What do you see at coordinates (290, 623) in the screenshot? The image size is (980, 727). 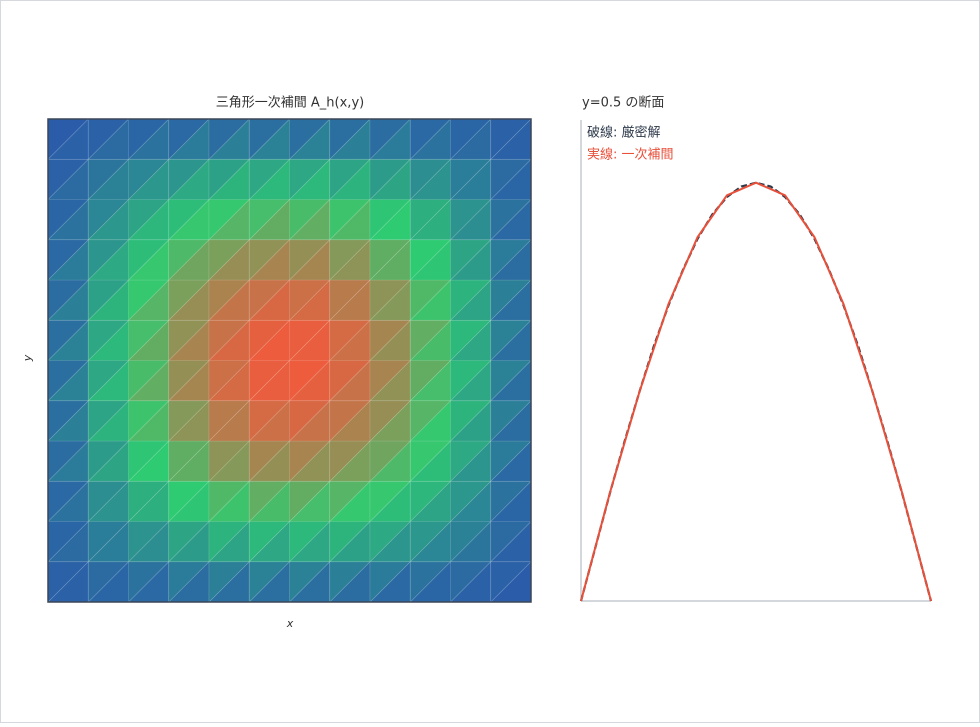 I see `x-axis-label: x` at bounding box center [290, 623].